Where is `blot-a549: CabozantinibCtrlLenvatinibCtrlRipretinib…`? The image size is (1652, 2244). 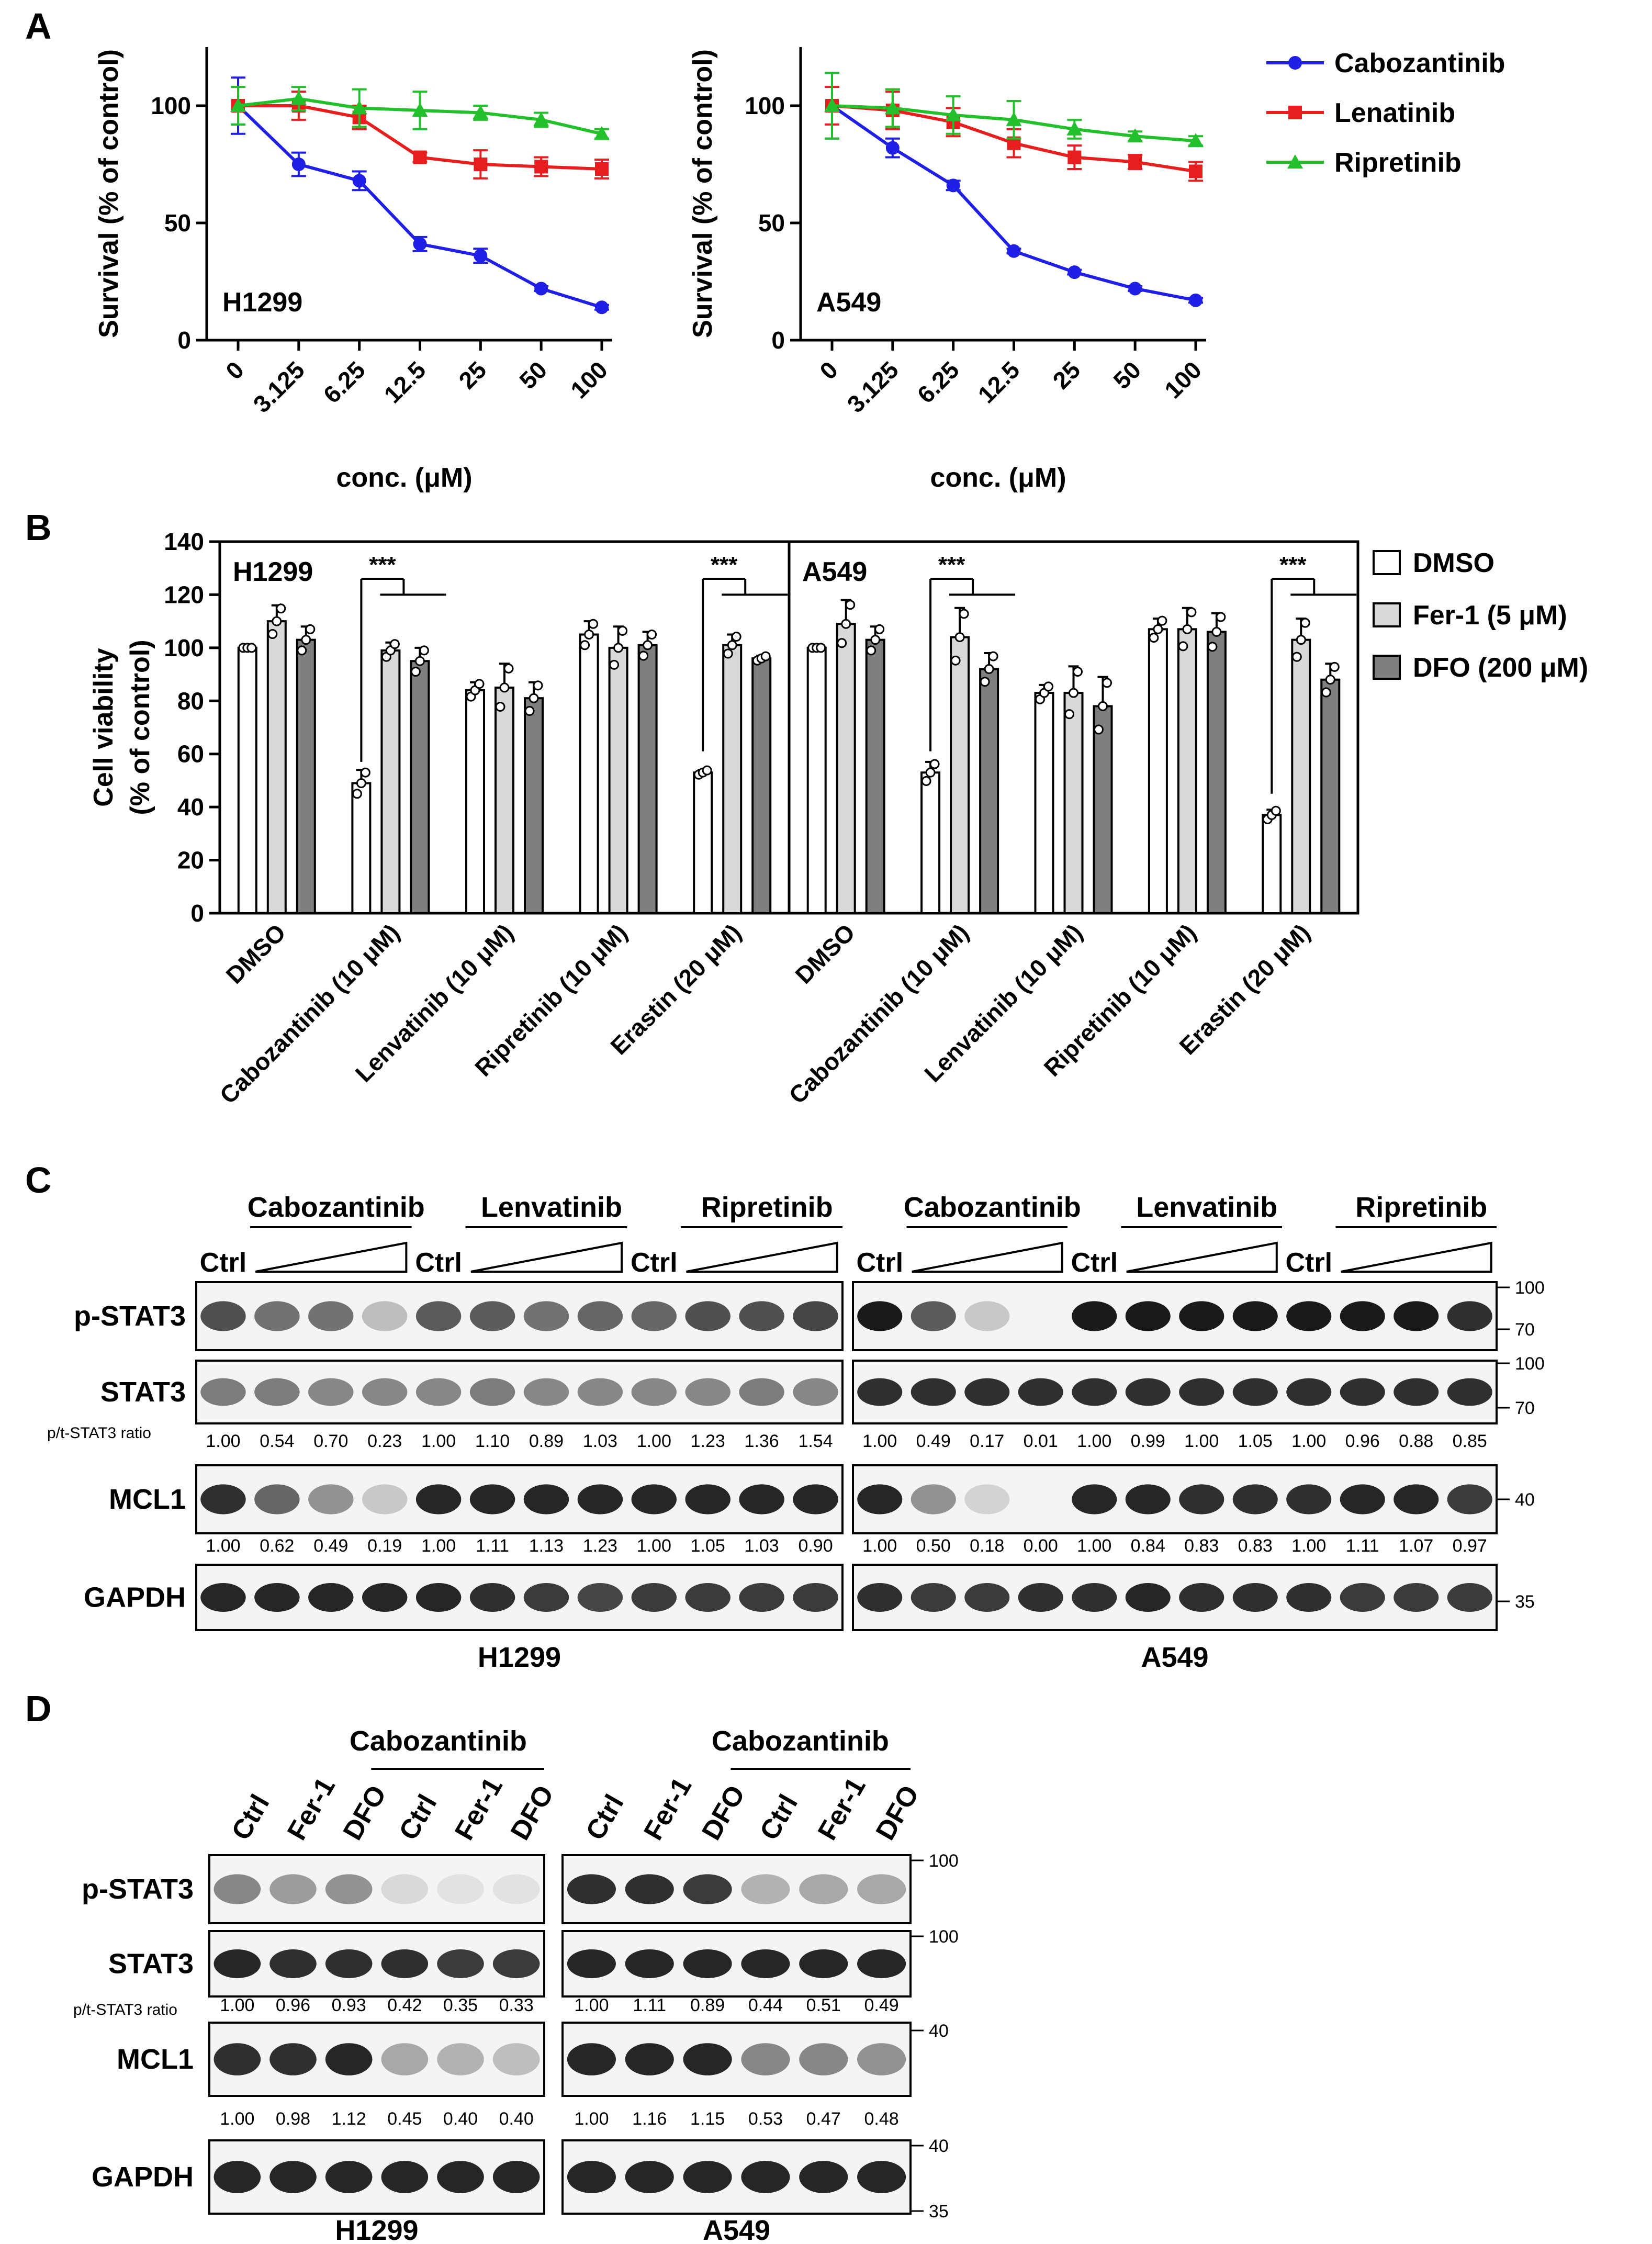 blot-a549: CabozantinibCtrlLenvatinibCtrlRipretinib… is located at coordinates (1175, 1432).